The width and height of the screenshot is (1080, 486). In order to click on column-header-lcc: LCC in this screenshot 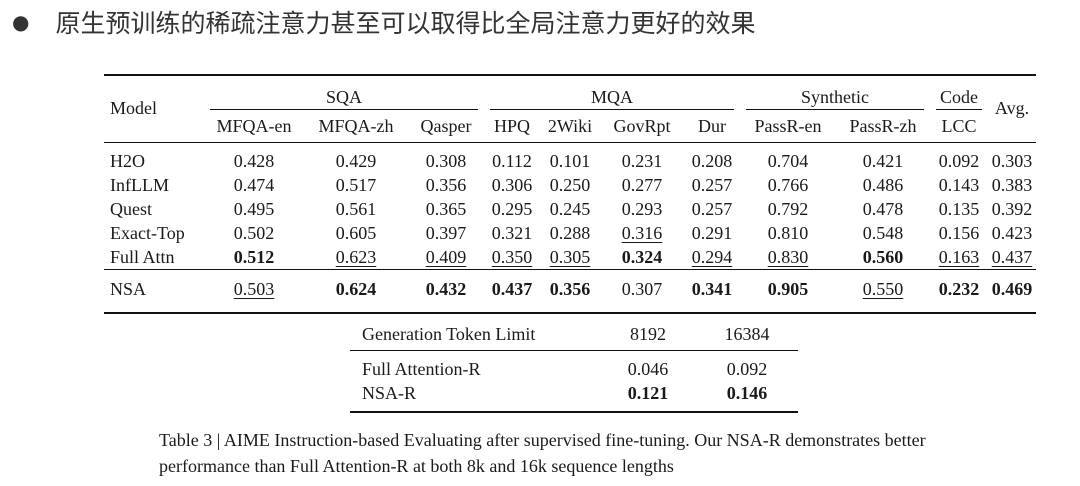, I will do `click(959, 126)`.